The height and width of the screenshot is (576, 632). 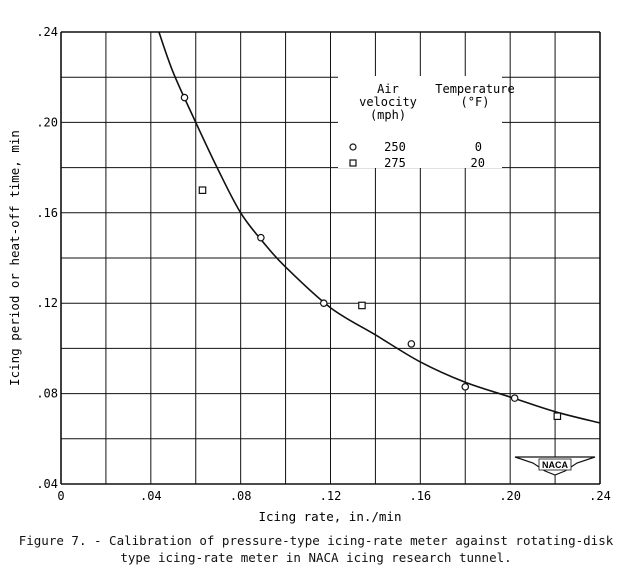 I want to click on y-tick-label: .16, so click(x=47, y=213).